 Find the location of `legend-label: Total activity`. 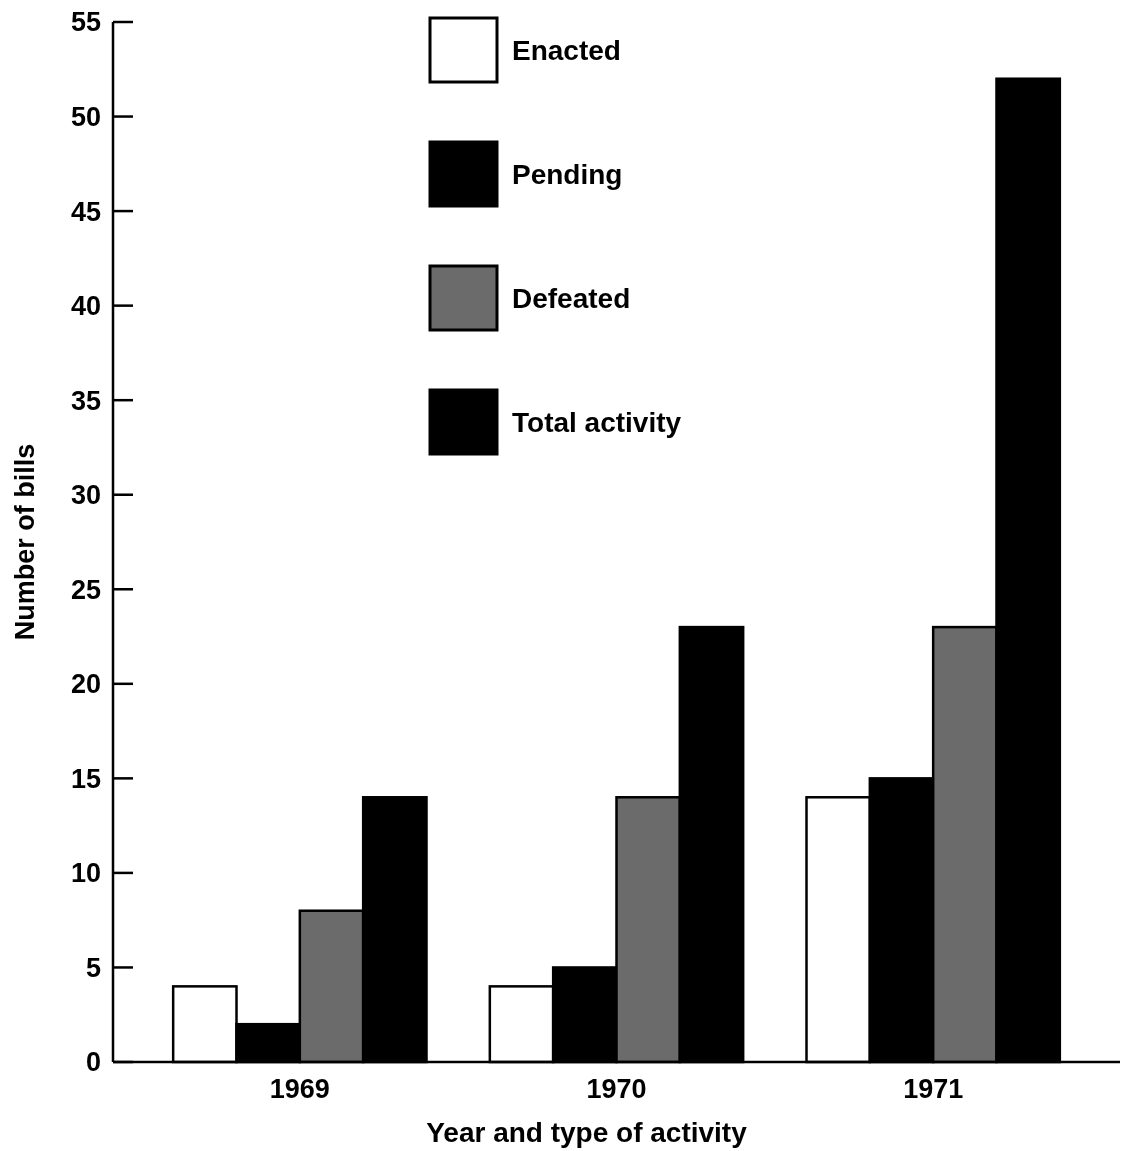

legend-label: Total activity is located at coordinates (597, 422).